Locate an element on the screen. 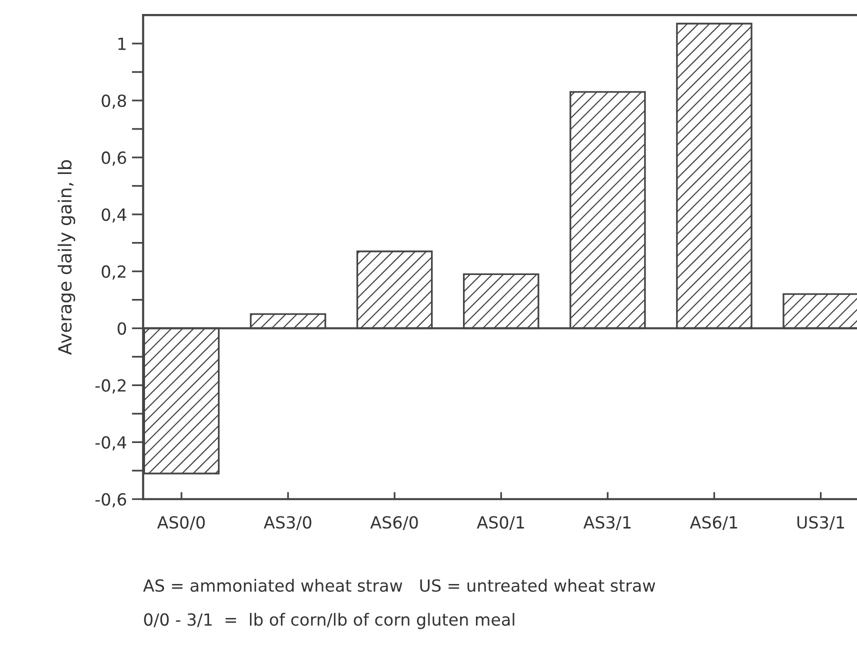 Image resolution: width=857 pixels, height=655 pixels. y-tick-label: -0,6 is located at coordinates (110, 500).